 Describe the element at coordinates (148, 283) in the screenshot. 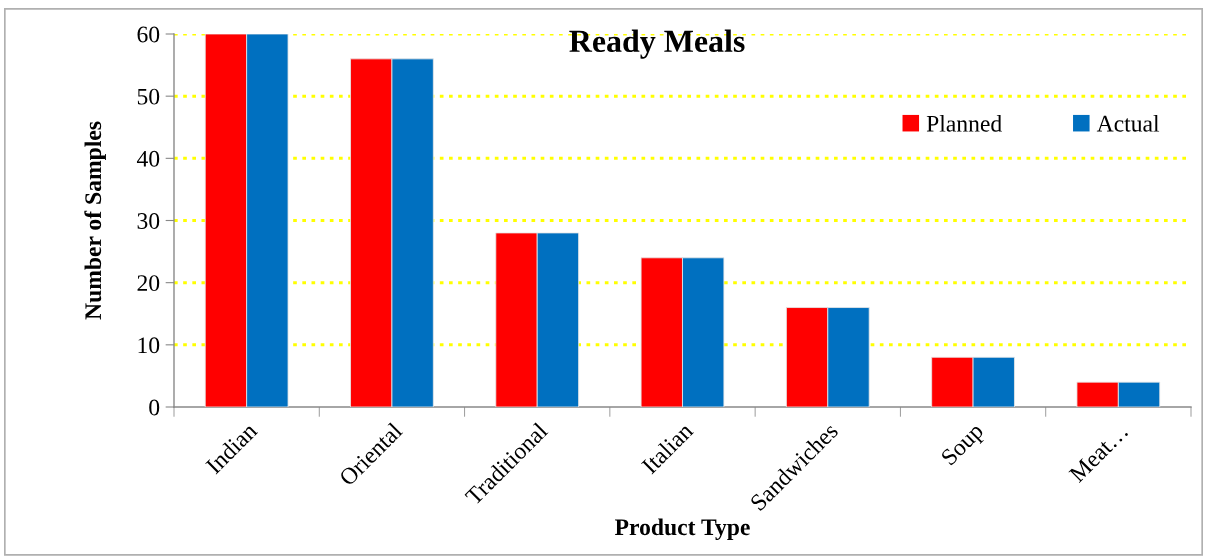

I see `y-tick-label: 20` at that location.